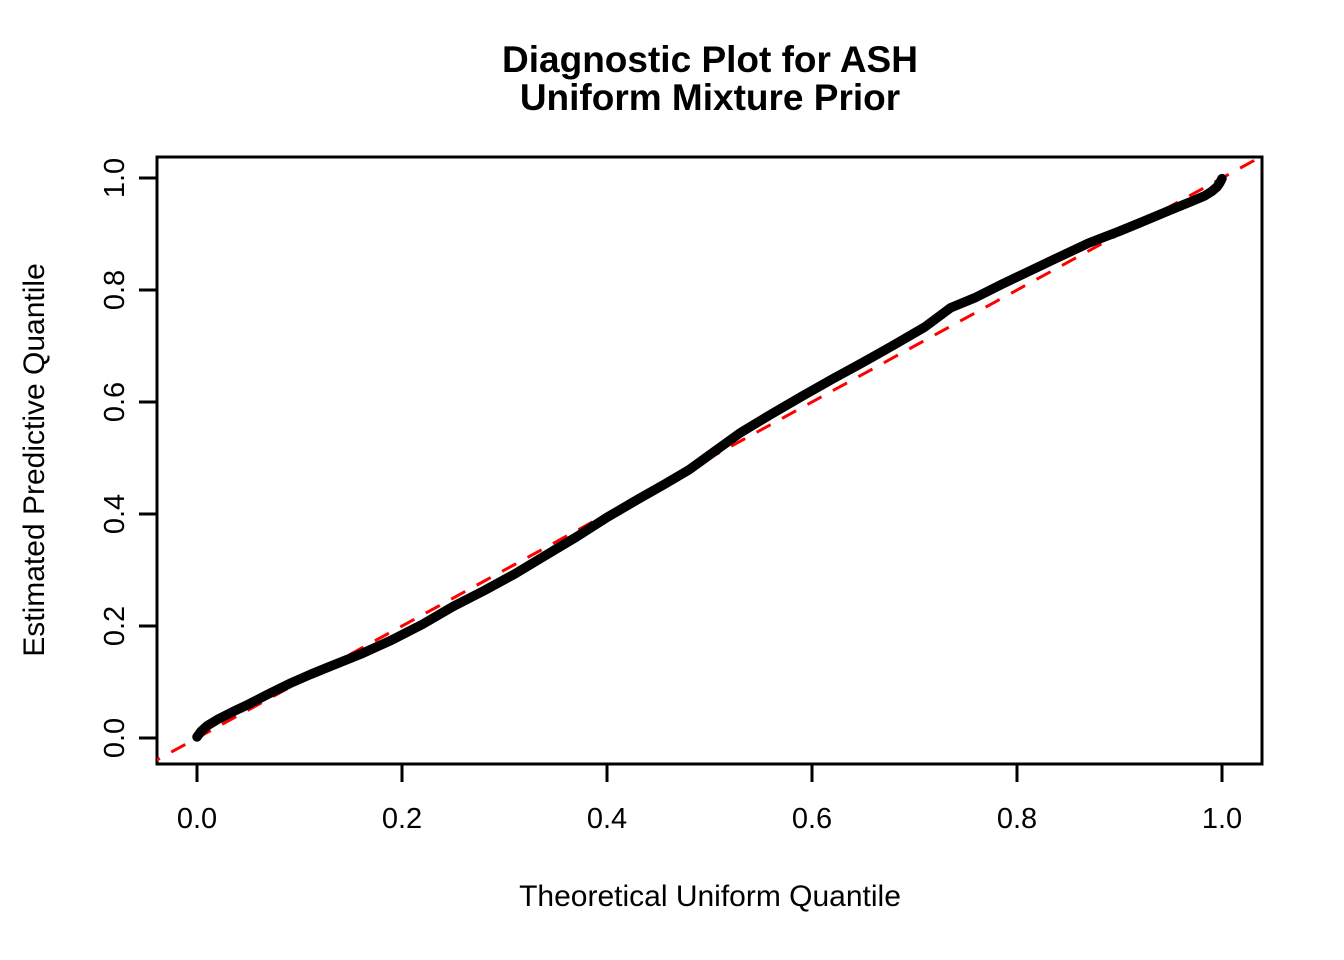  I want to click on x-axis: 0.0 0.2 0.4 0.6 0.8 1.0, so click(709, 799).